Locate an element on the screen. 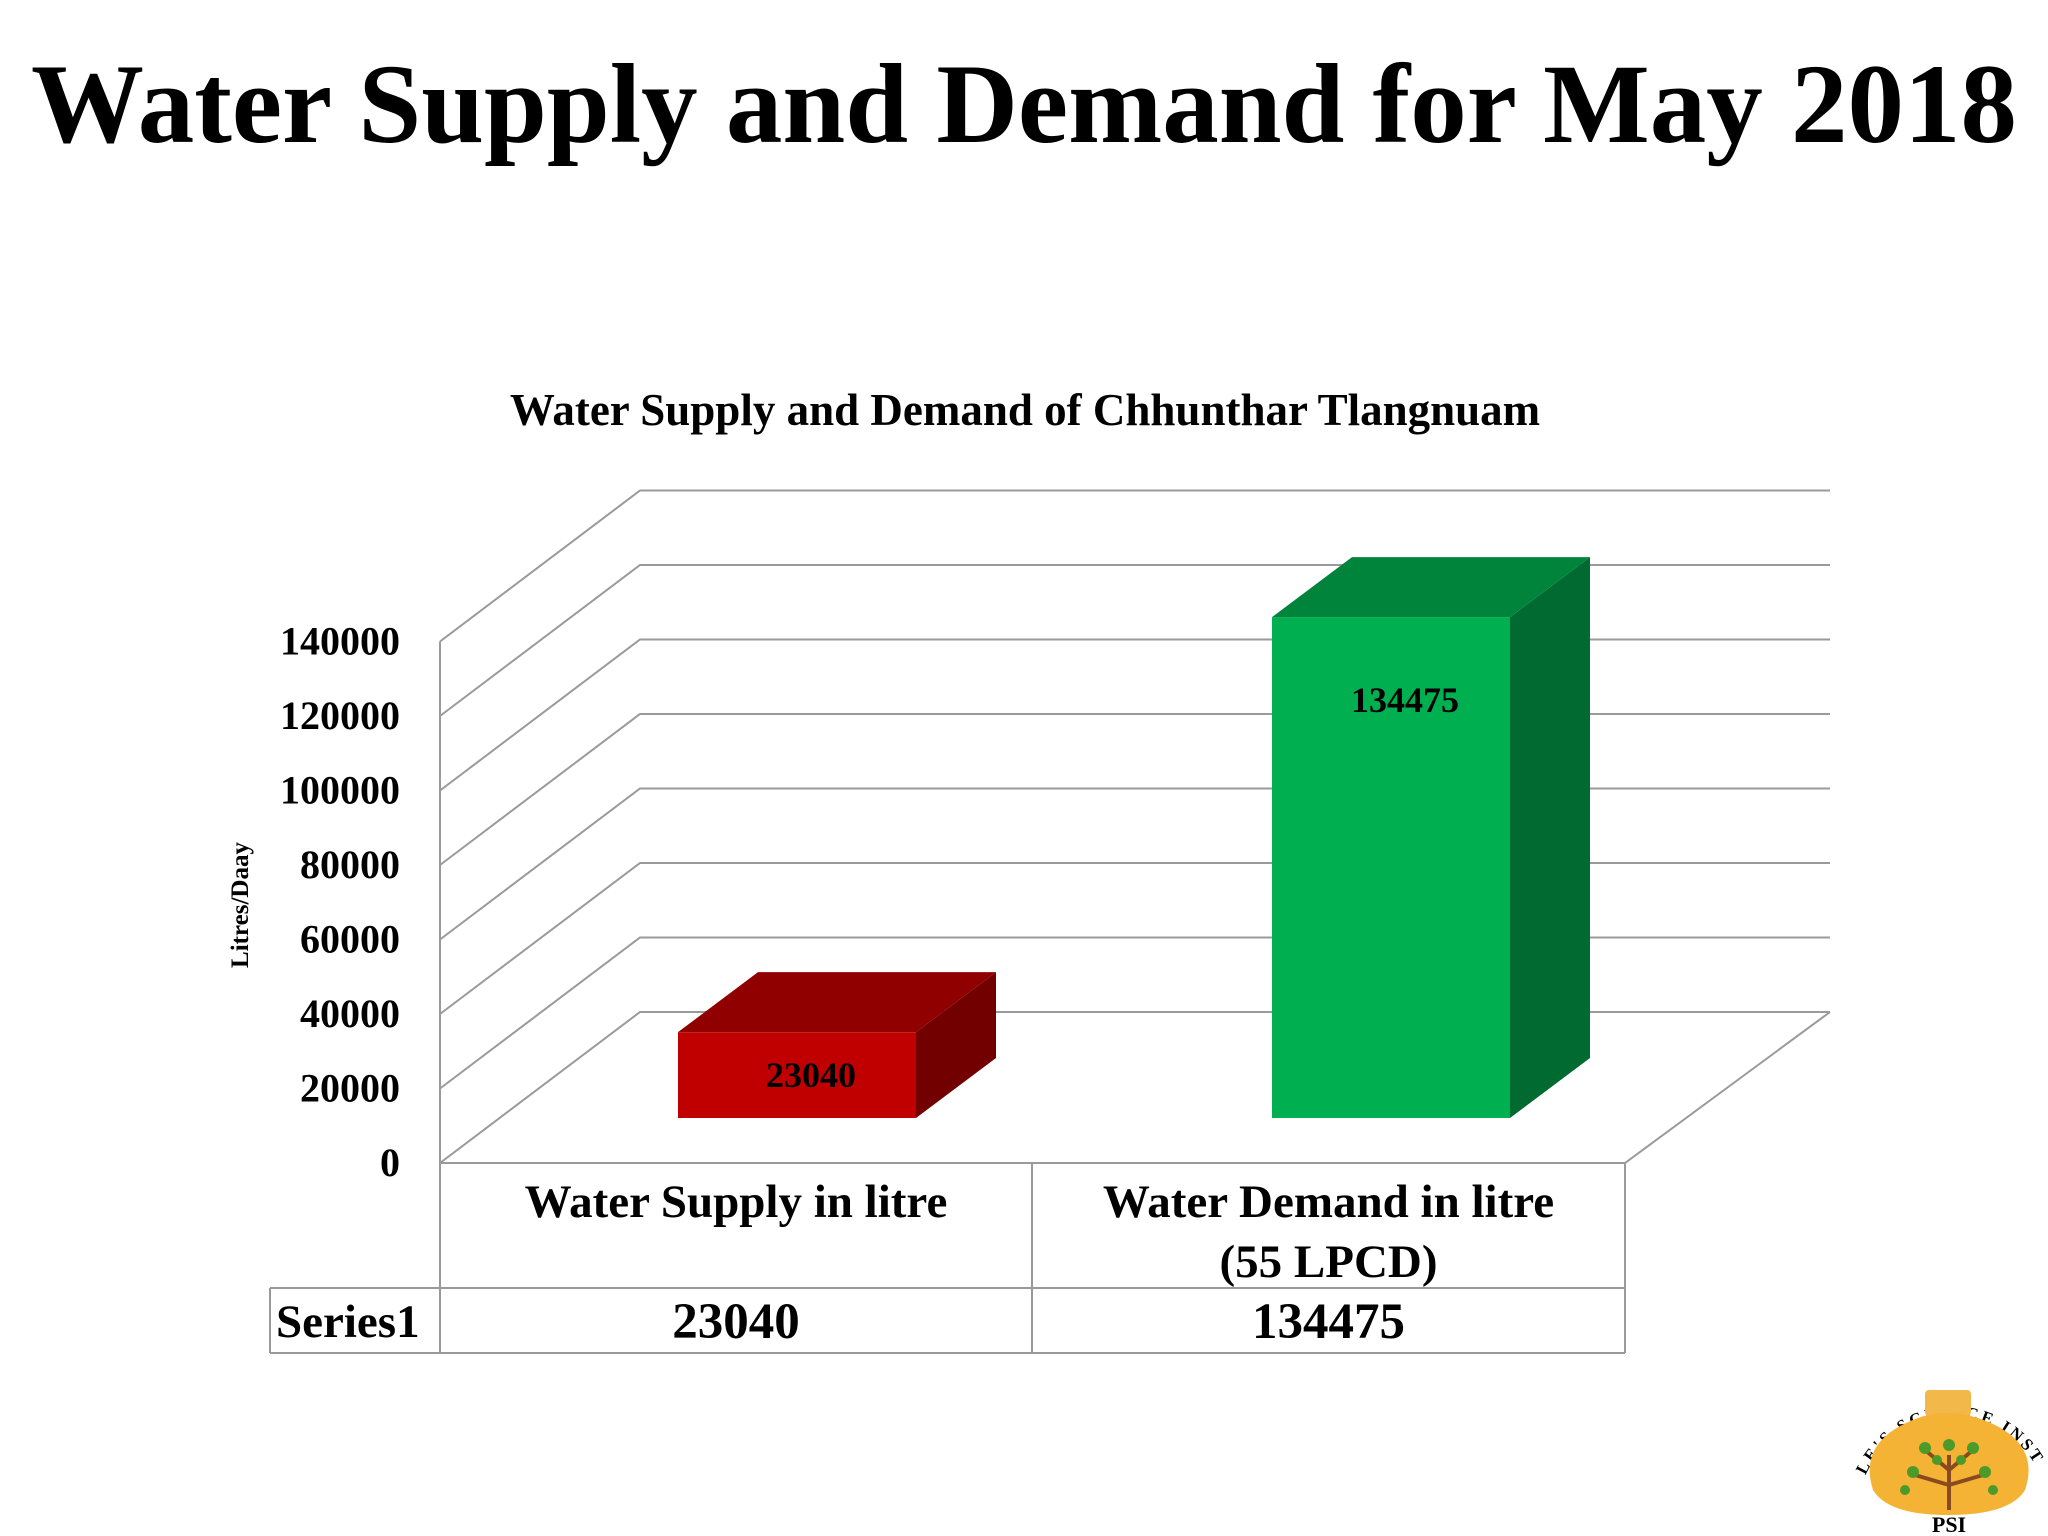  y-tick-label: 100000 is located at coordinates (340, 790).